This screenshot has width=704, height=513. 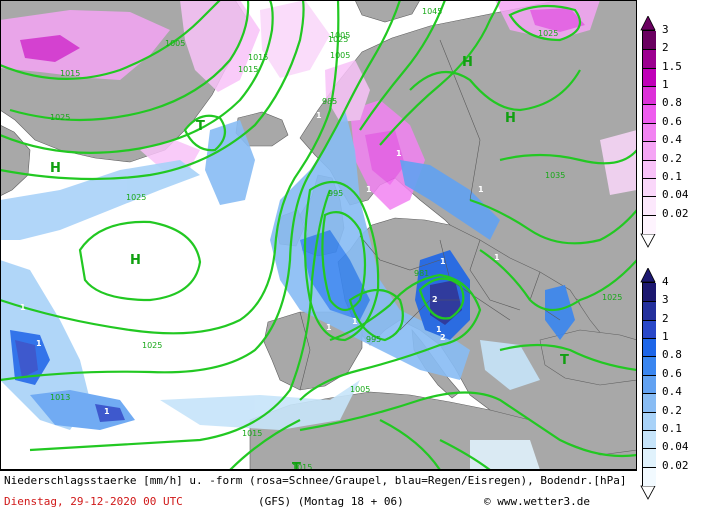 I want to click on isobar-label: 1045, so click(x=432, y=11).